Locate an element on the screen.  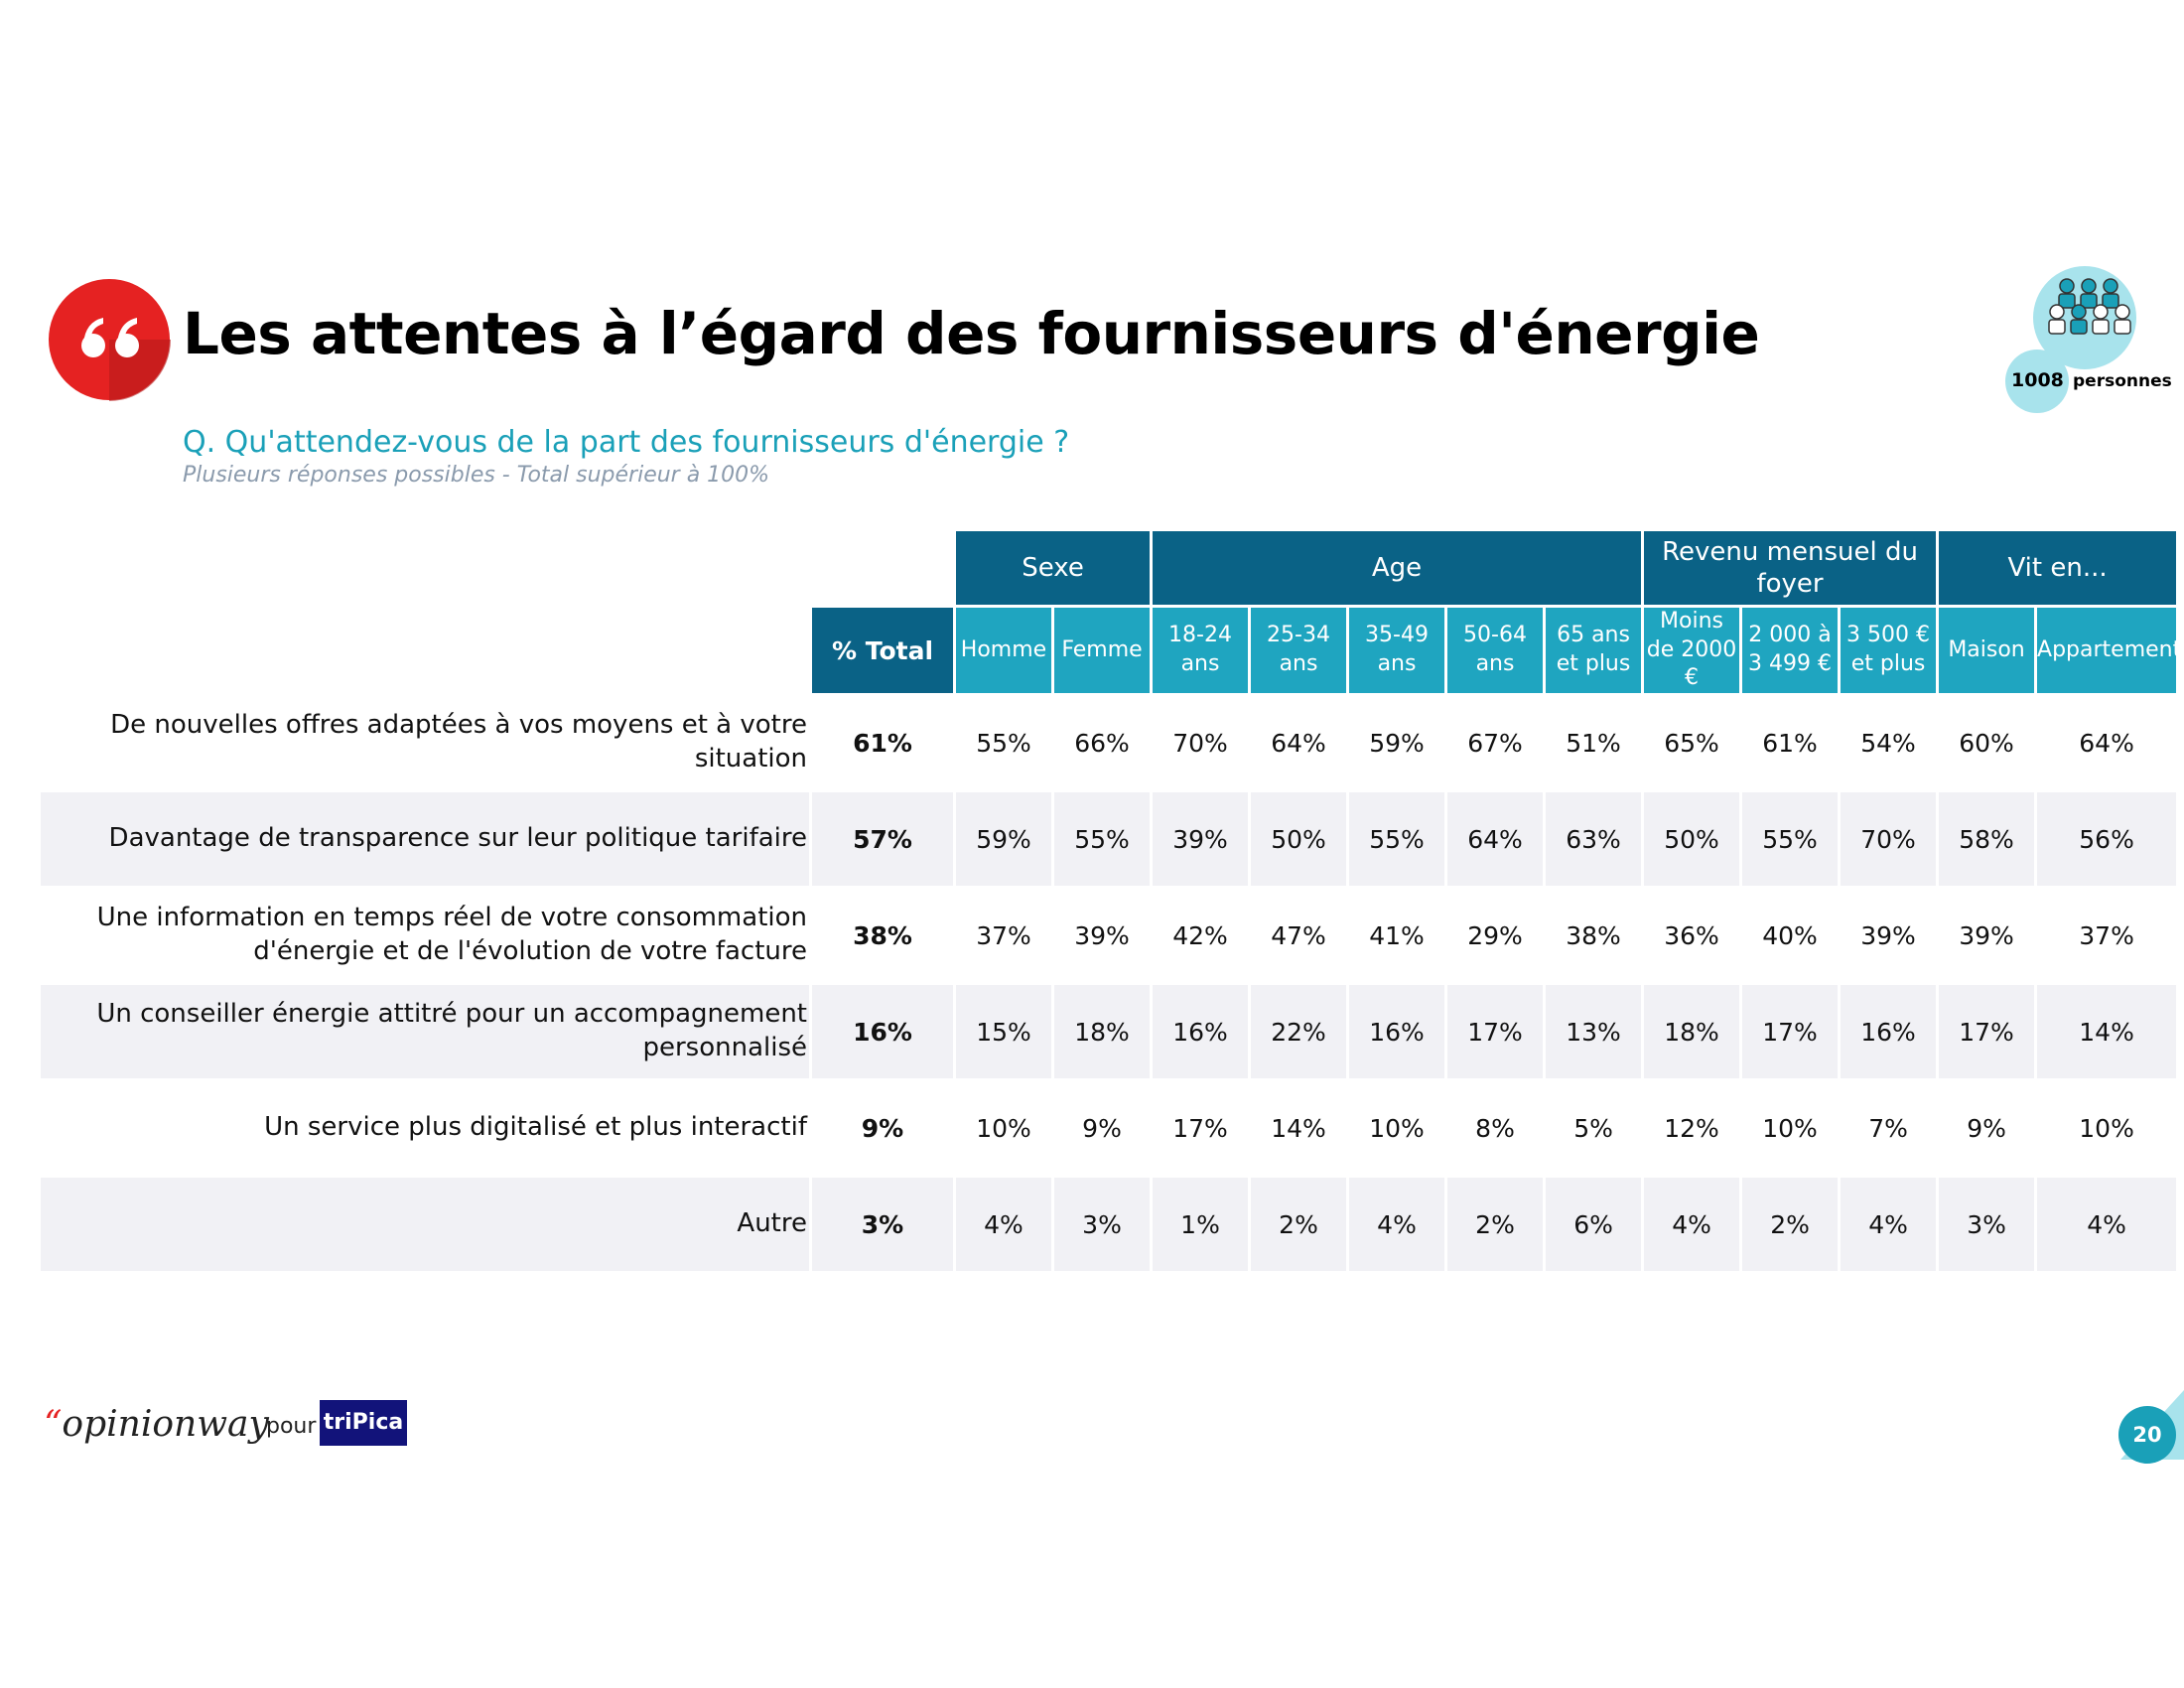
value-cell: 13% is located at coordinates (1594, 1031).